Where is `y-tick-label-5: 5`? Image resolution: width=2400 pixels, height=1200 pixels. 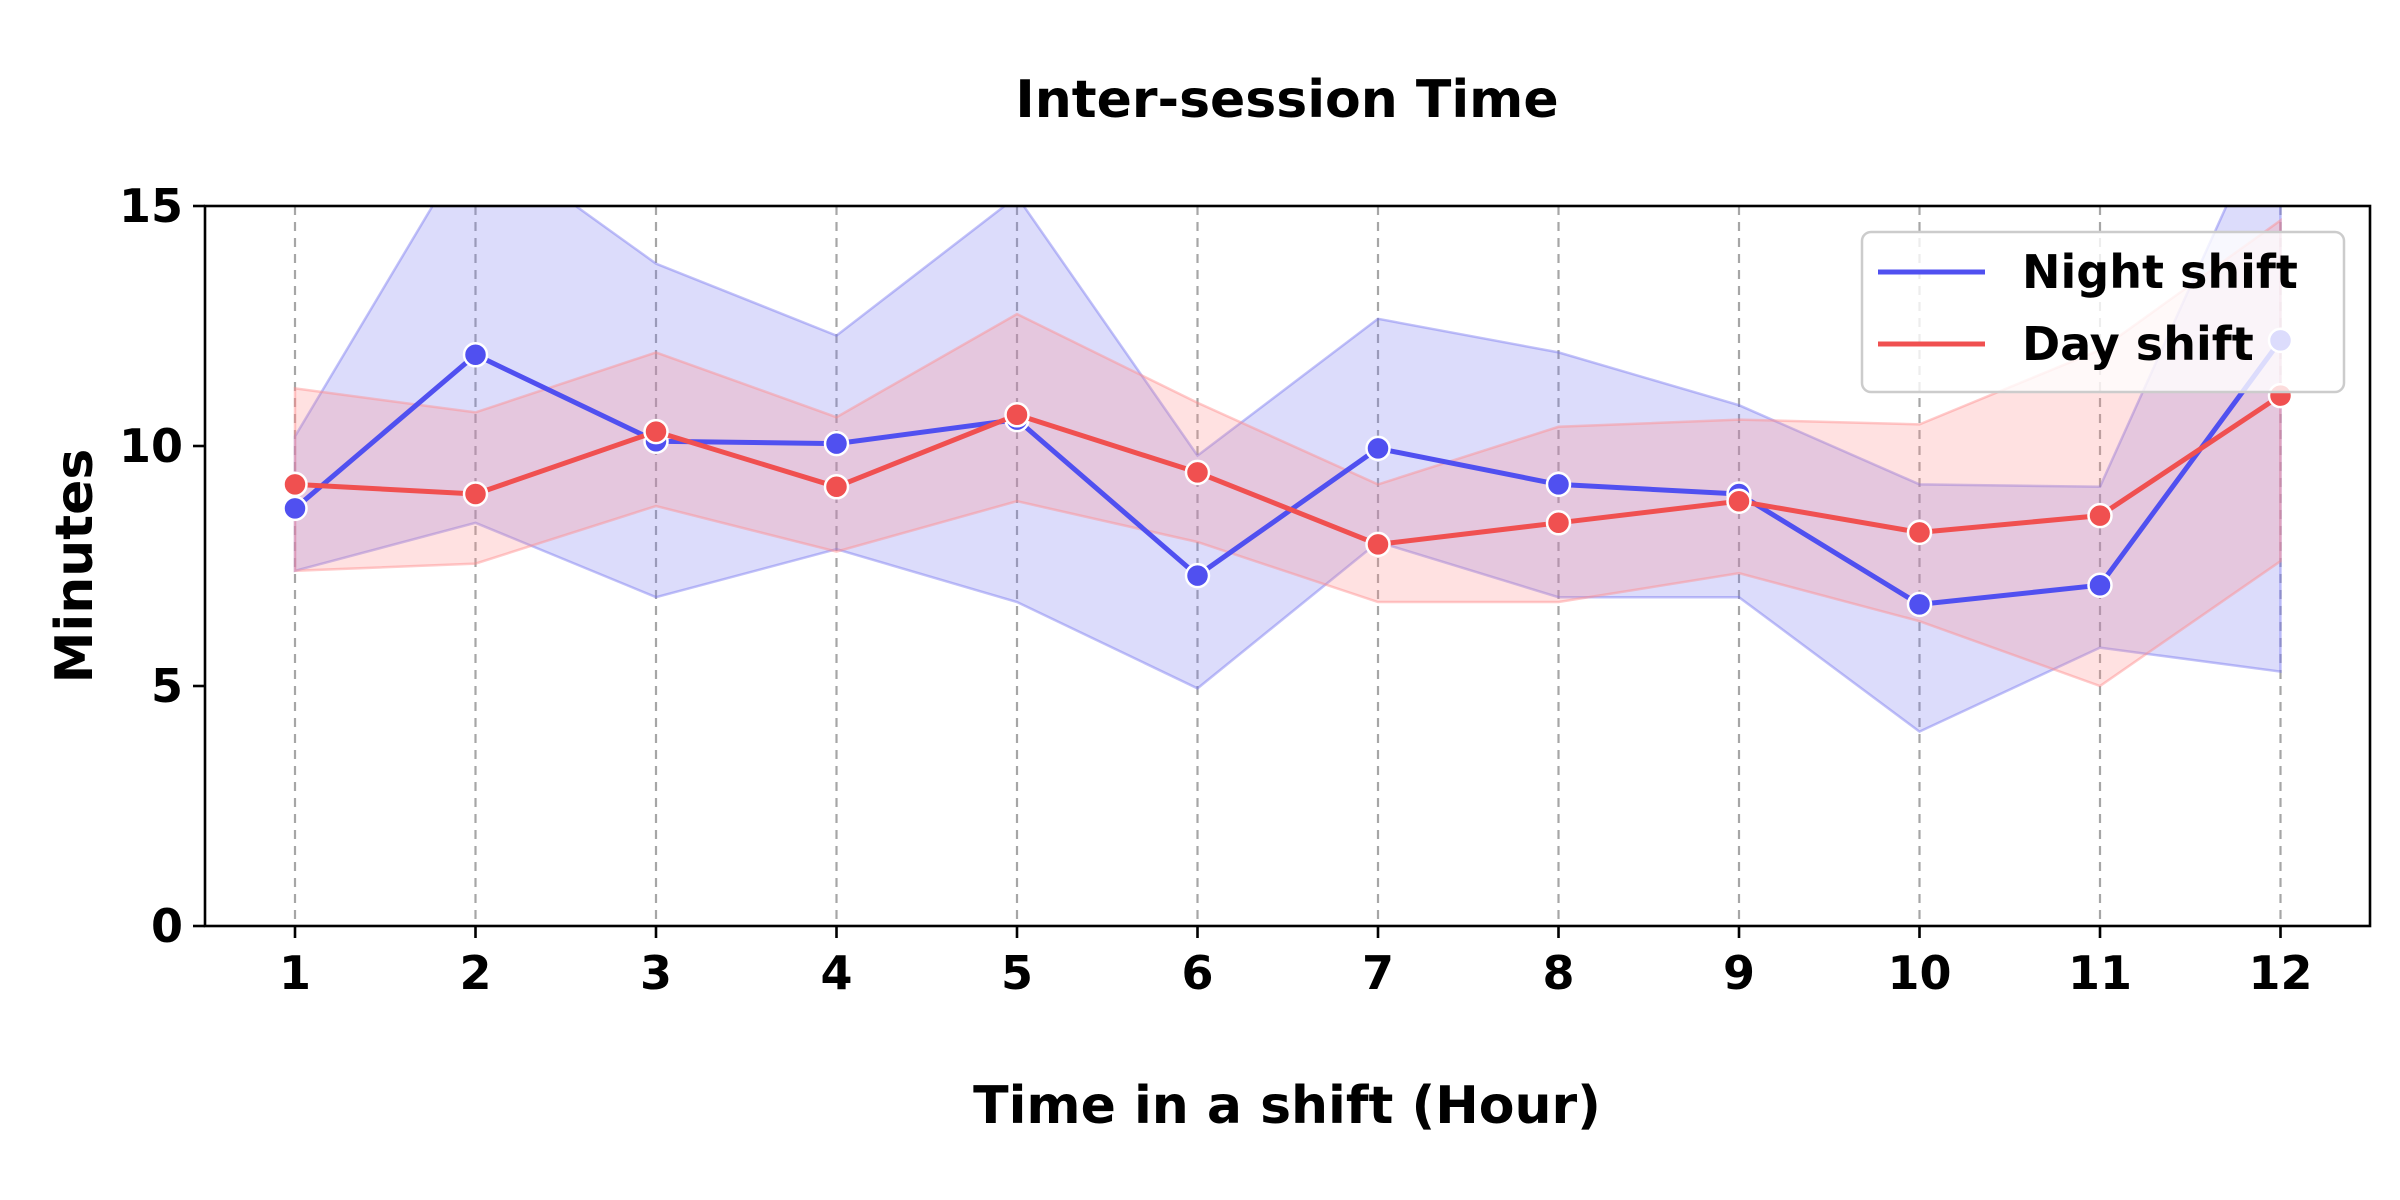 y-tick-label-5: 5 is located at coordinates (167, 686).